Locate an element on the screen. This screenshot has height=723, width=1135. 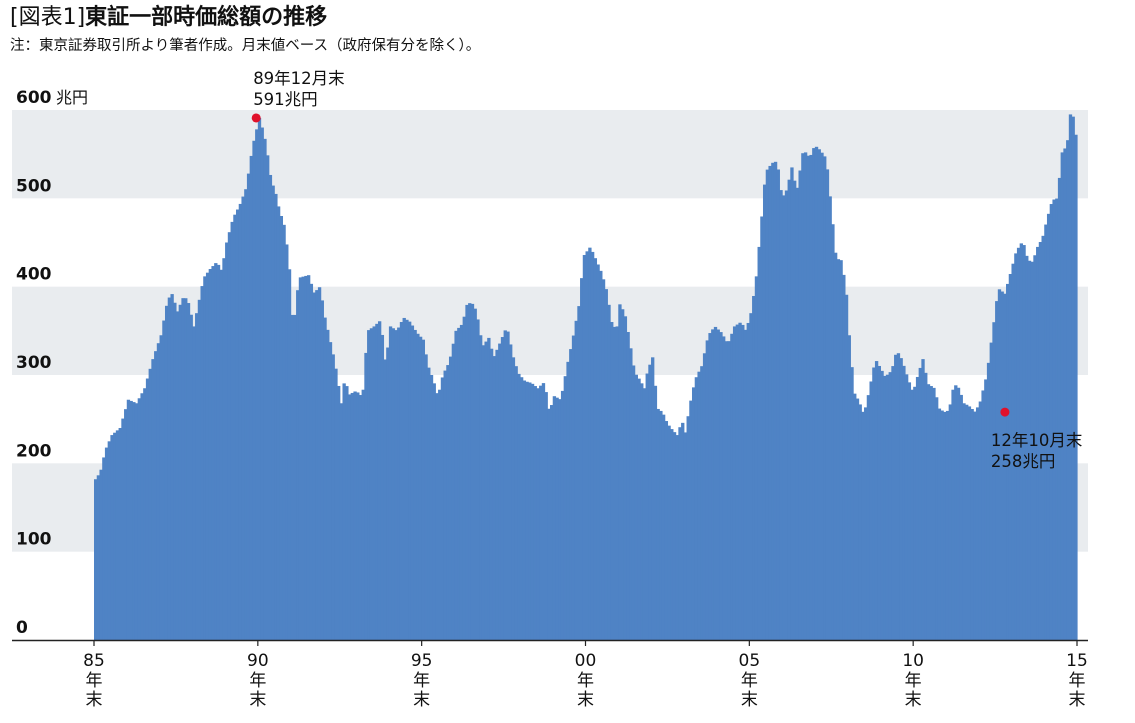
chart-note: 注：東京証券取引所より筆者作成。月末値ベース（政府保有分を除く）。 is located at coordinates (245, 46).